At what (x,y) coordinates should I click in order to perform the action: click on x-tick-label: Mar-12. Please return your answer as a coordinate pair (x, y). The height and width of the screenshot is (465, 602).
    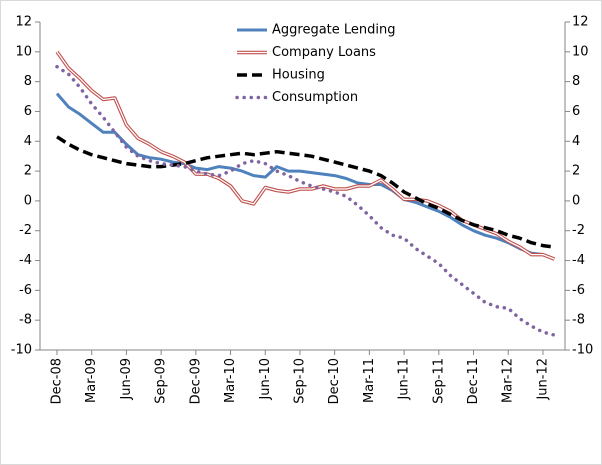
    Looking at the image, I should click on (508, 380).